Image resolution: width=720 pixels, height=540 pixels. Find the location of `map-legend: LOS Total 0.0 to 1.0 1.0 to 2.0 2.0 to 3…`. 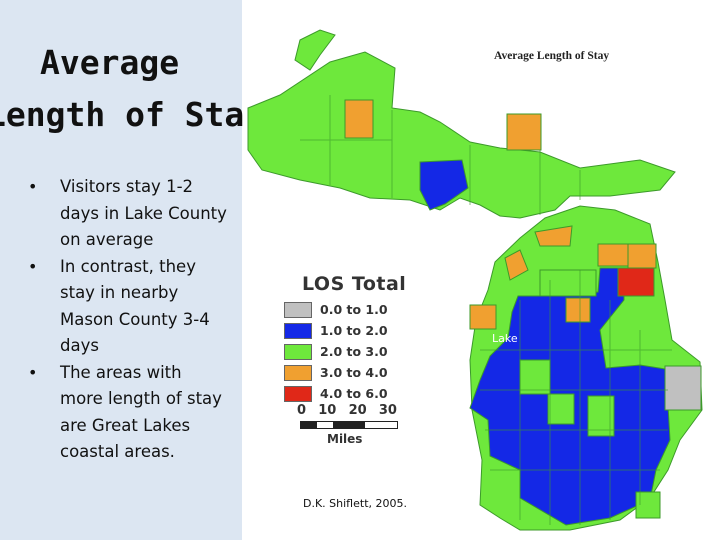

map-legend: LOS Total 0.0 to 1.0 1.0 to 2.0 2.0 to 3… is located at coordinates (349, 338).